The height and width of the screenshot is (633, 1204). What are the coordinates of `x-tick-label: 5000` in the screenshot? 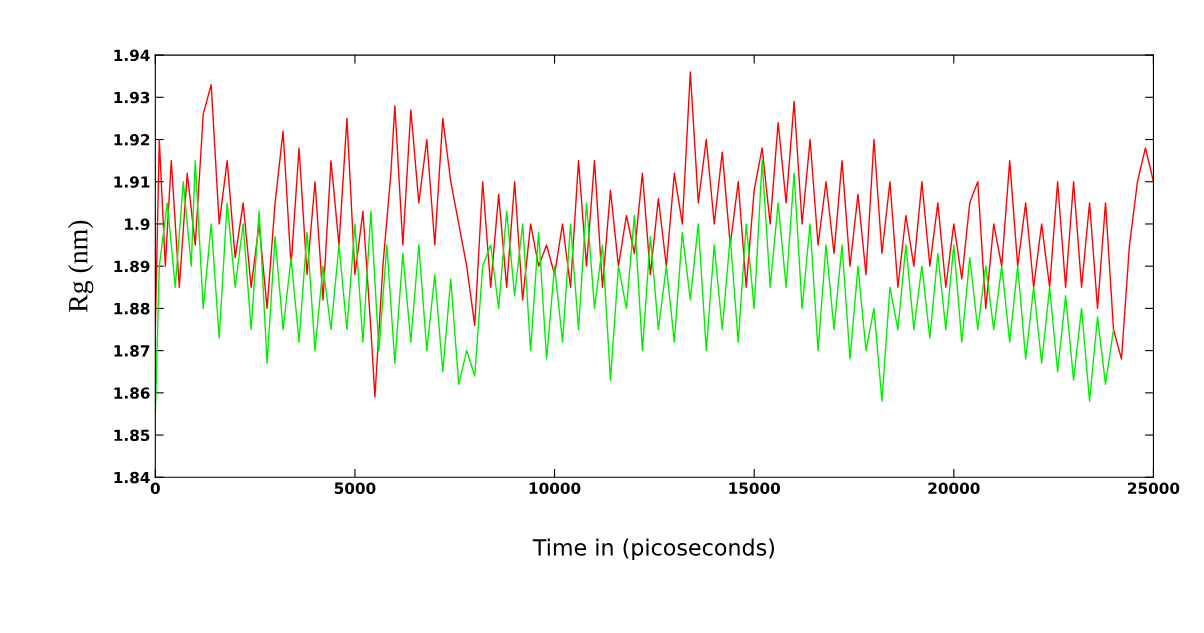 It's located at (355, 488).